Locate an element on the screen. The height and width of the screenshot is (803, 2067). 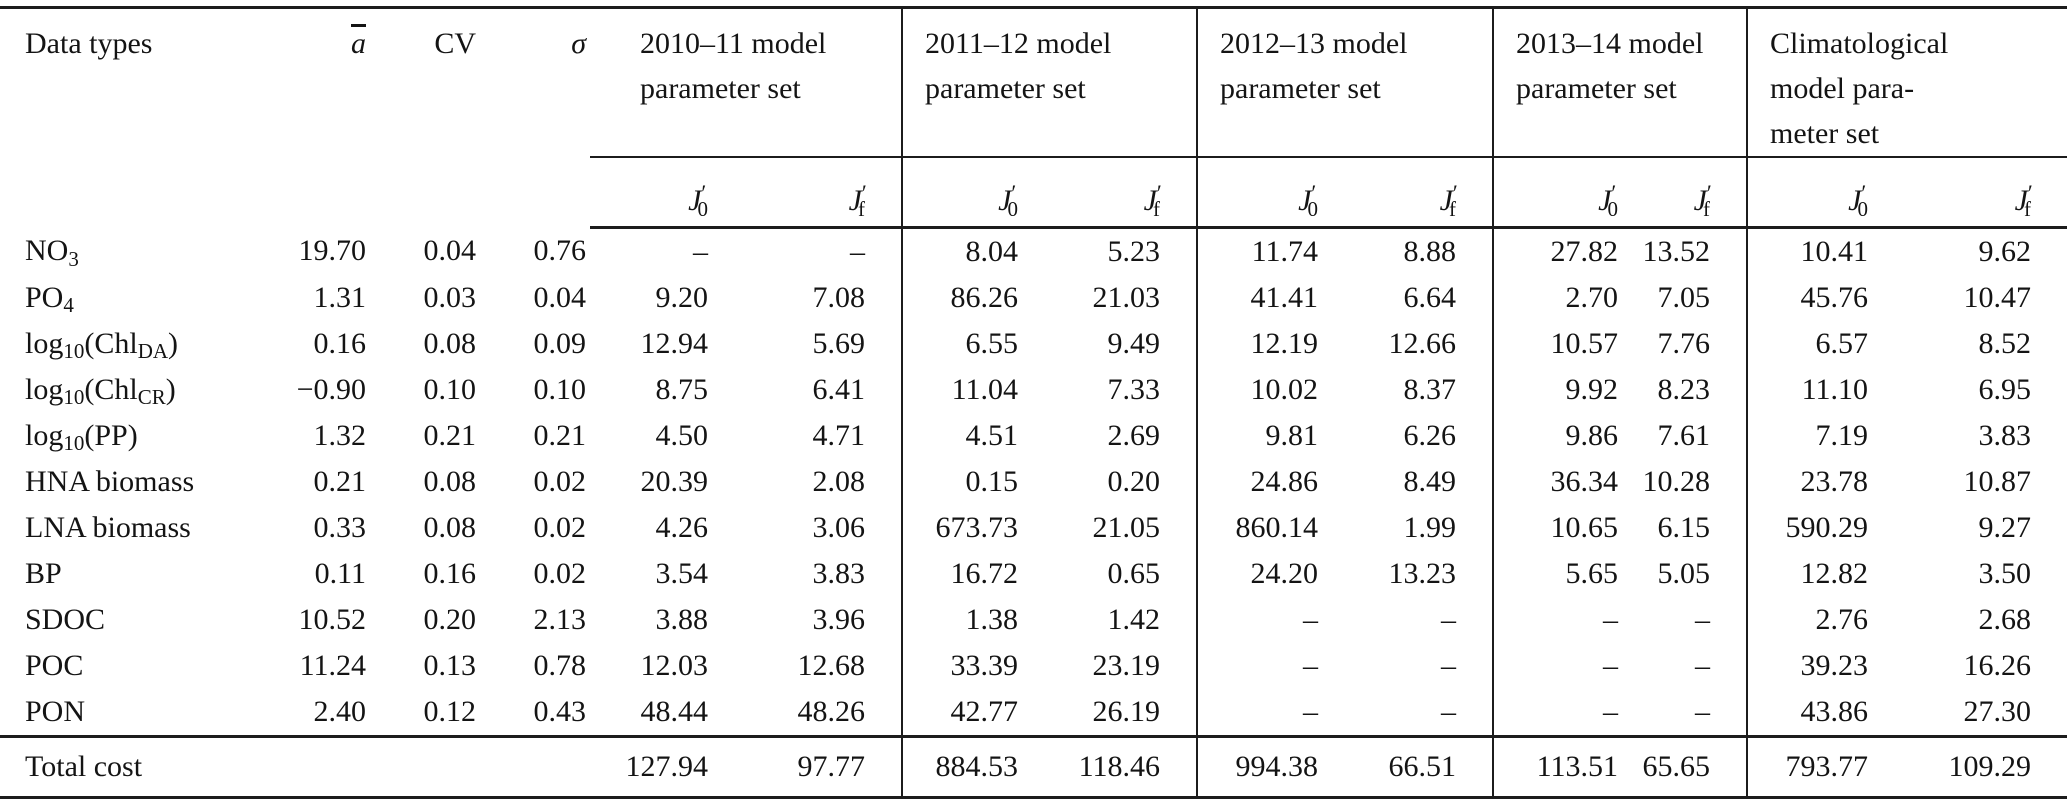
cell-POC-2010-11-jf: 12.68 is located at coordinates (831, 665).